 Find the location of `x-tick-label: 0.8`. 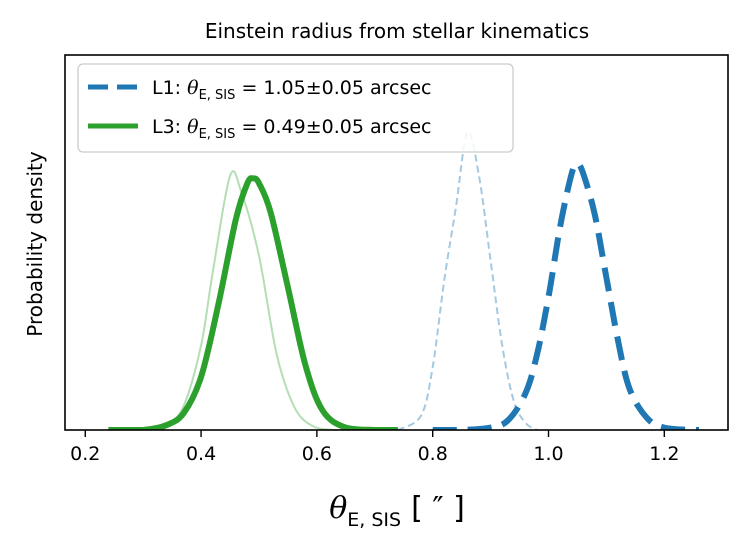

x-tick-label: 0.8 is located at coordinates (433, 454).